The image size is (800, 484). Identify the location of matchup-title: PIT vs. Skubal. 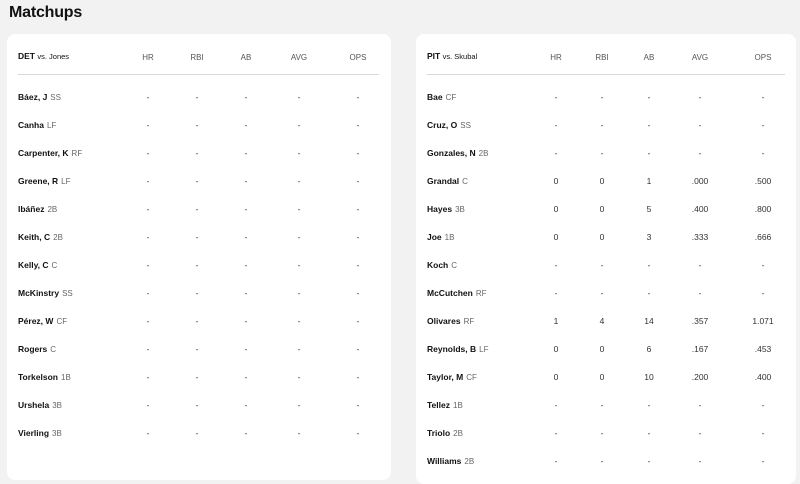
(452, 56).